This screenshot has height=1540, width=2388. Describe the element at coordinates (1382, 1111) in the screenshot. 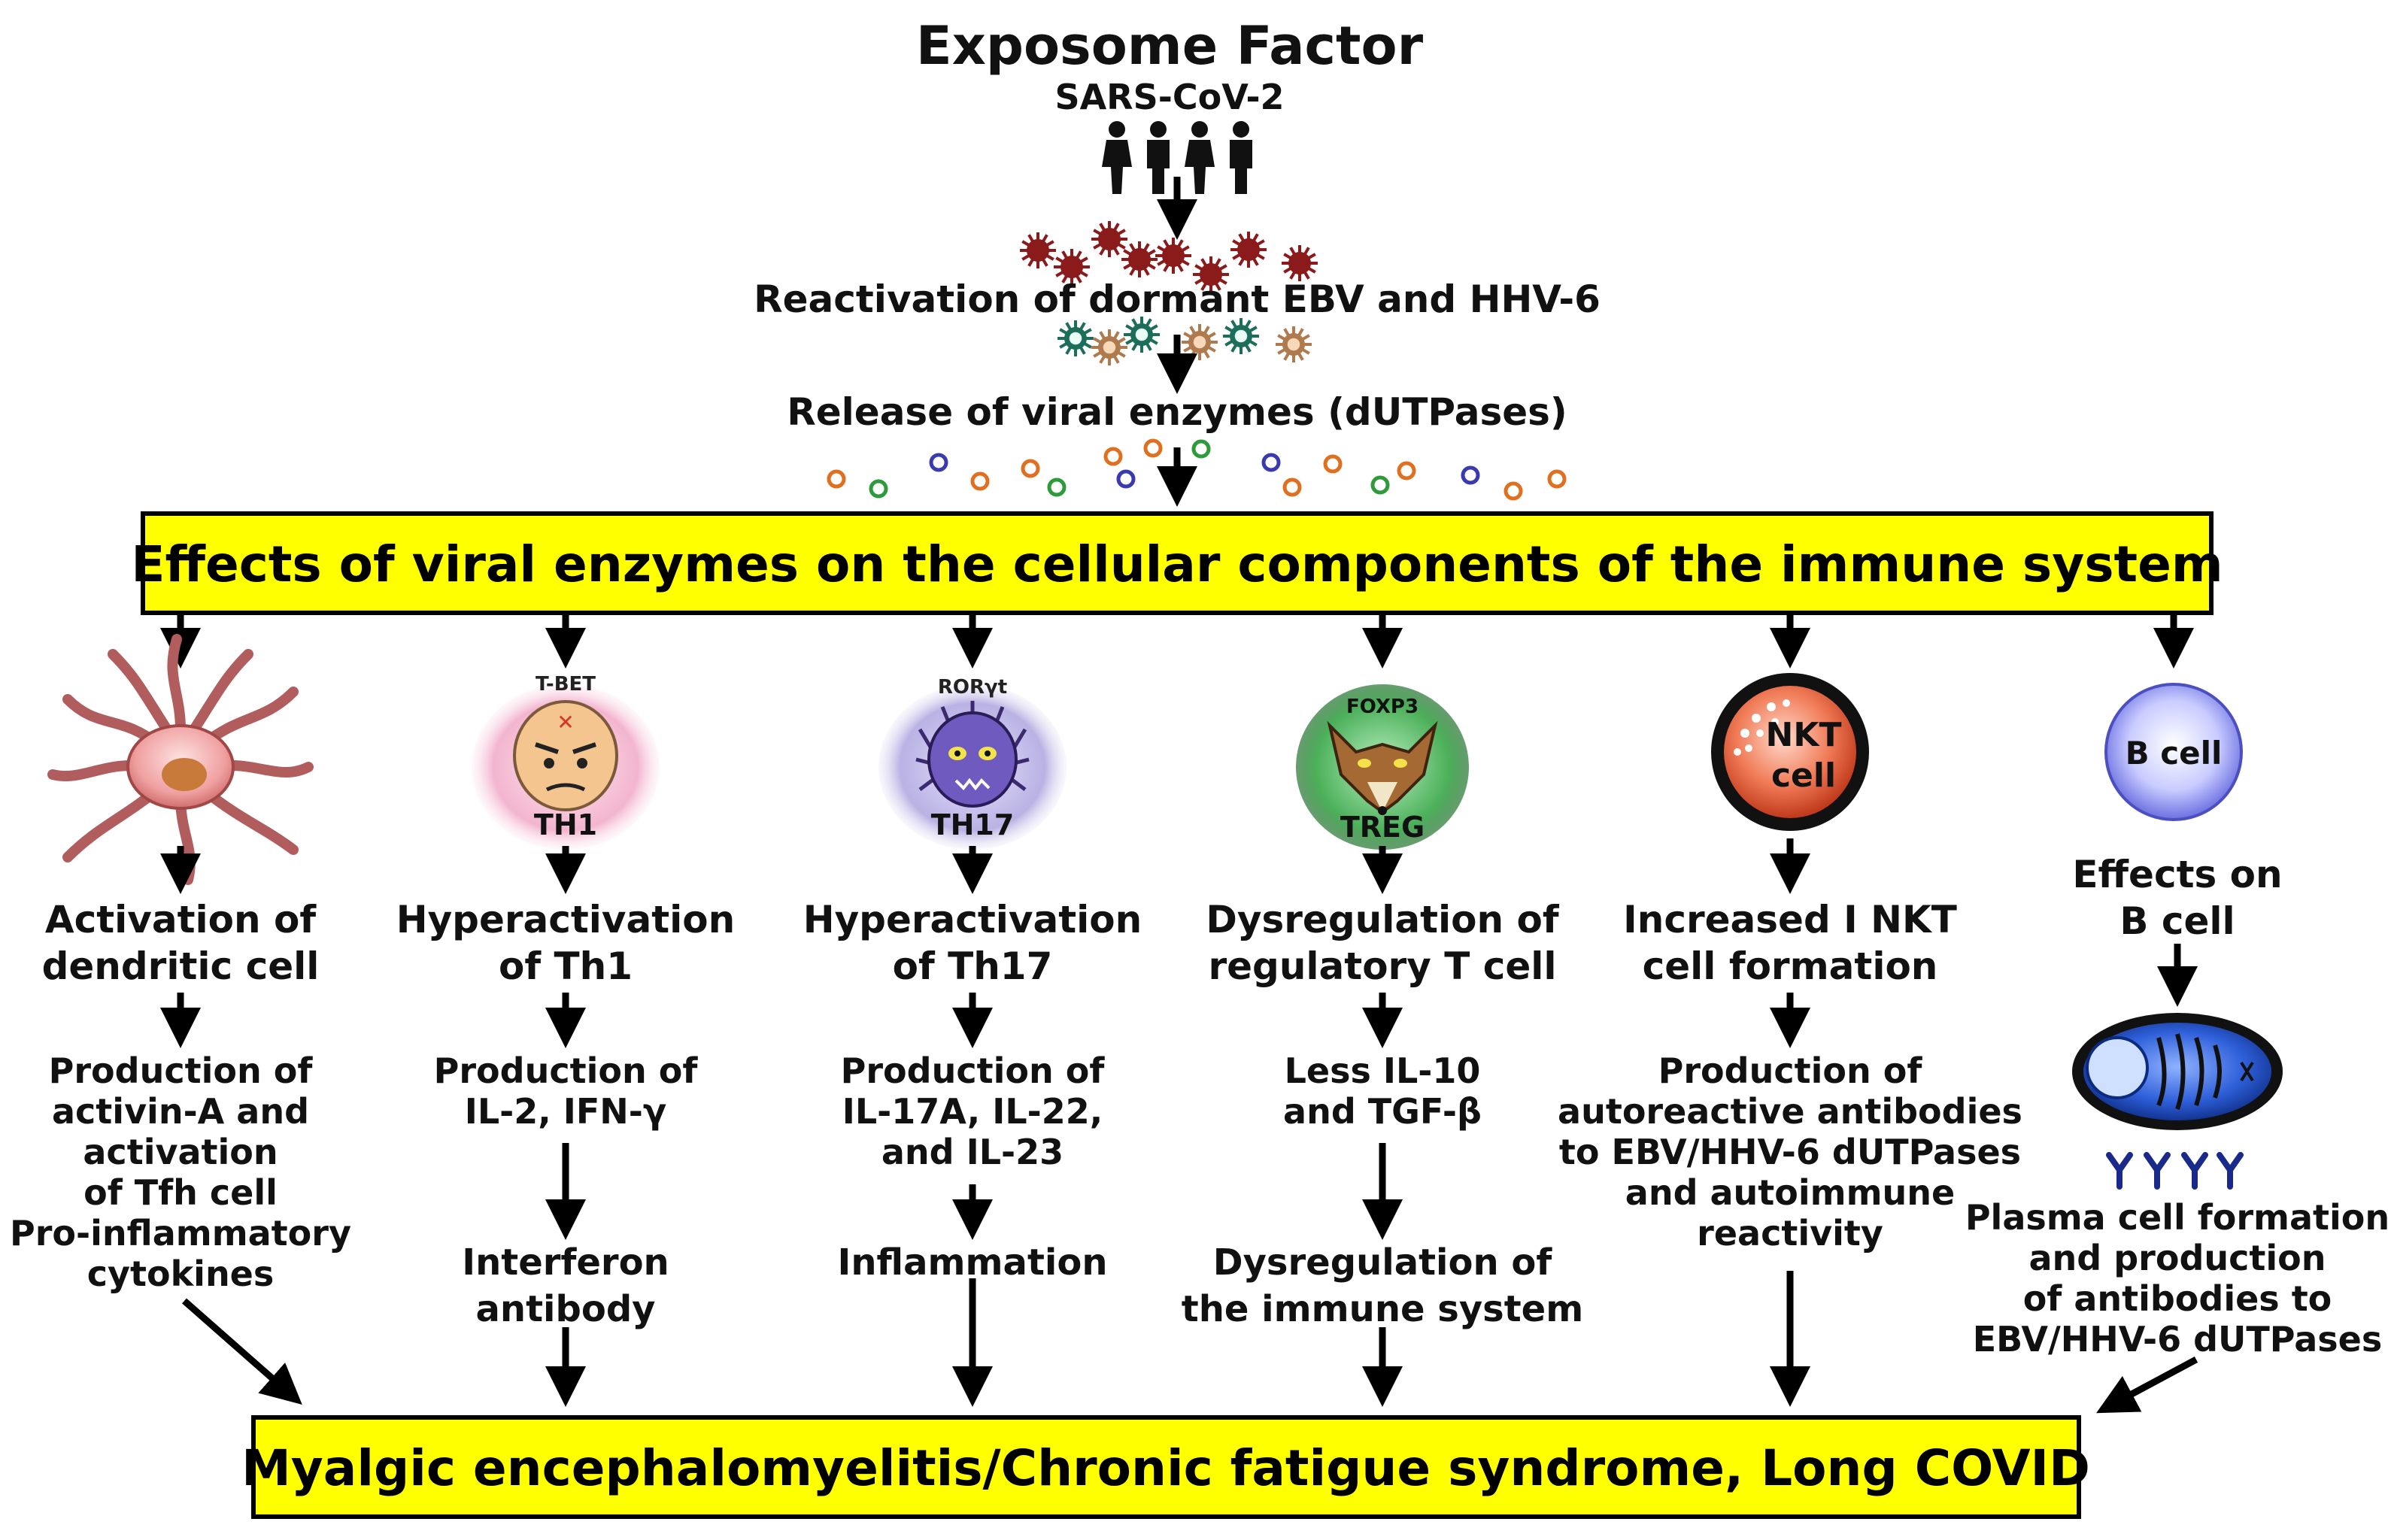

I see `column-3-outcome-line: and TGF-β` at that location.